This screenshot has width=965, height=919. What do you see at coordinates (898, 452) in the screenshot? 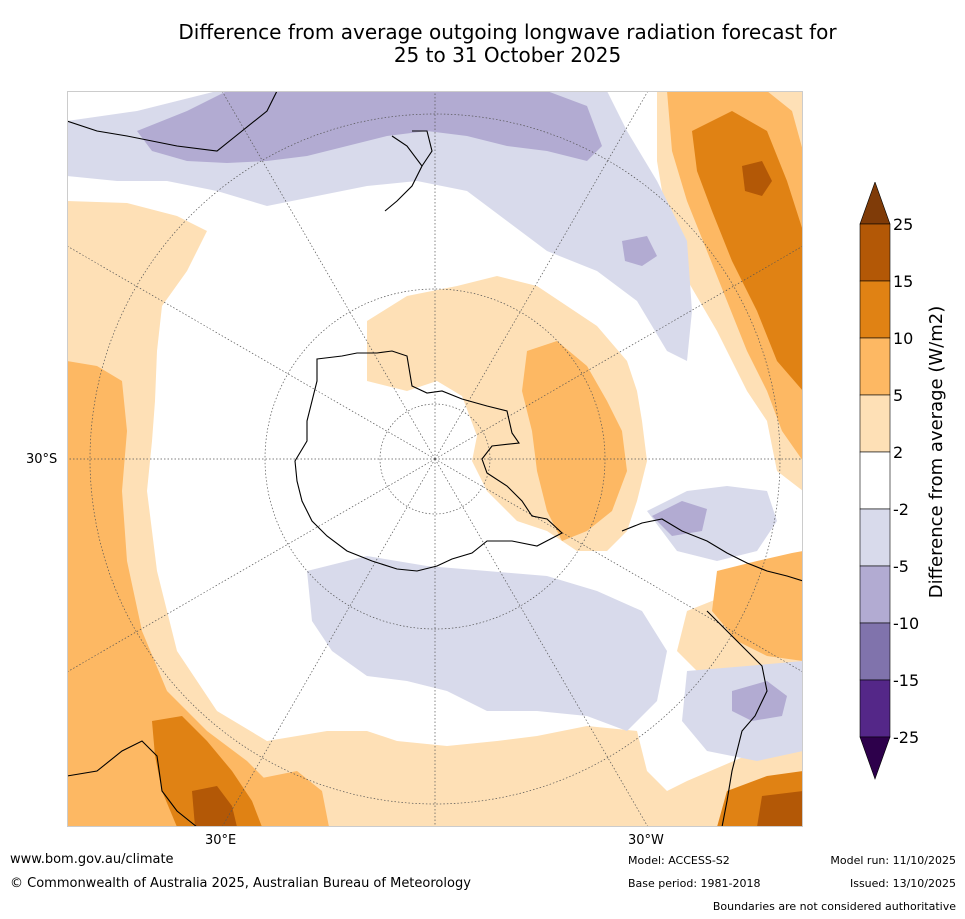
I see `colorbar-tick-label: 2` at bounding box center [898, 452].